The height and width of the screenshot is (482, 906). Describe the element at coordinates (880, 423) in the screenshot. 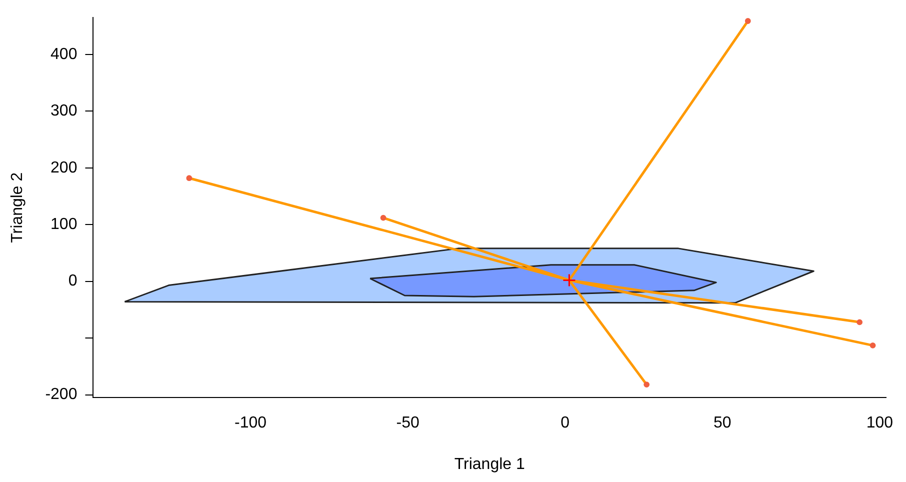

I see `x-tick-label: 100` at that location.